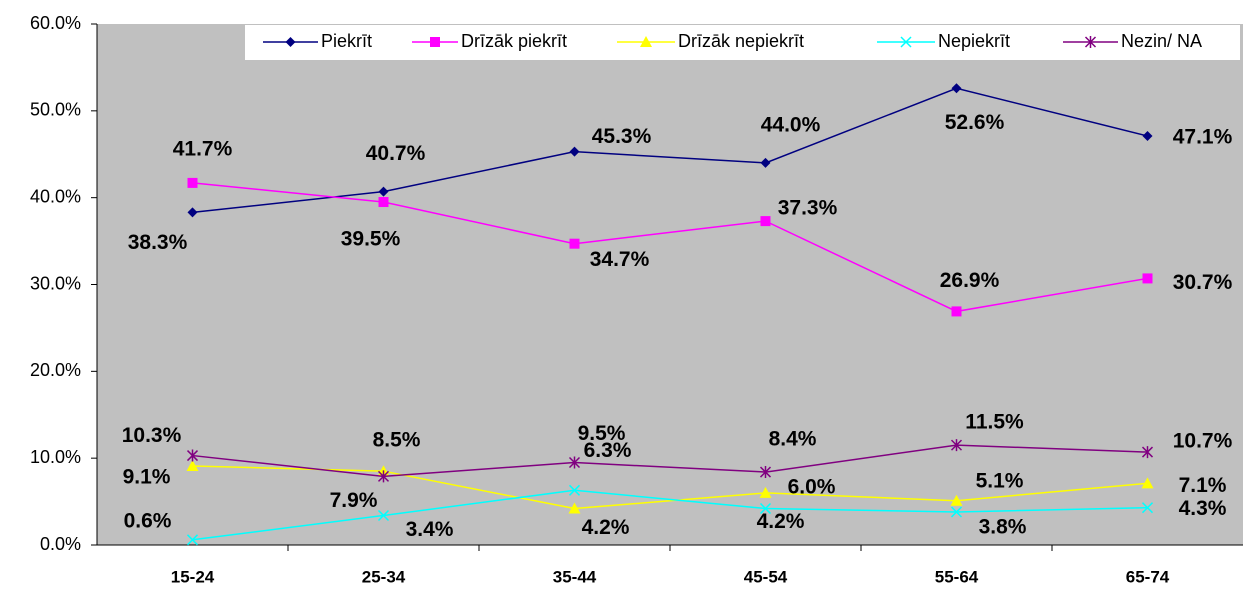  I want to click on value-label: 0.6%, so click(148, 520).